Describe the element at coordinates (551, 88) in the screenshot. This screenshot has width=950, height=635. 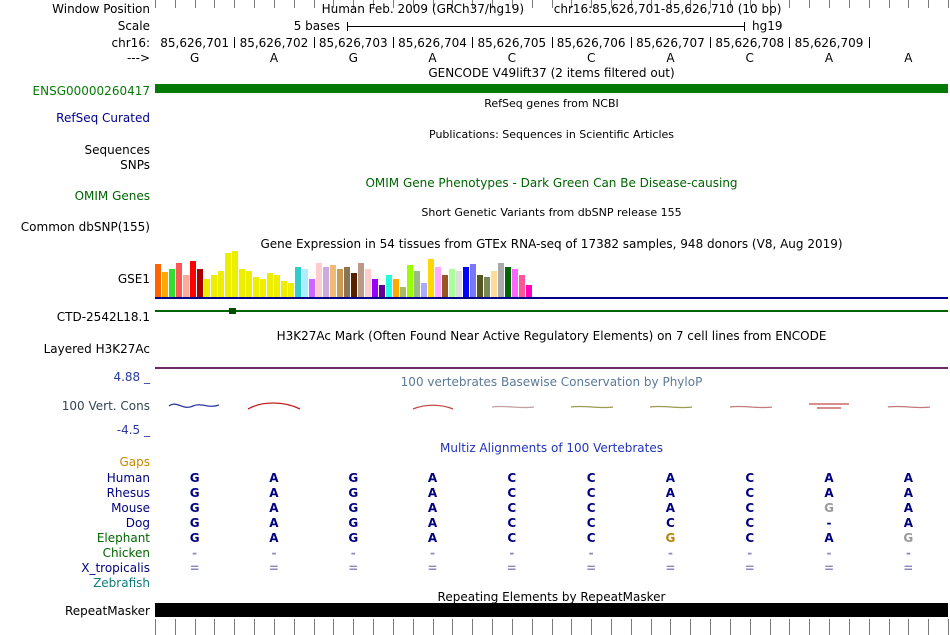
I see `gencode-gene-bar` at that location.